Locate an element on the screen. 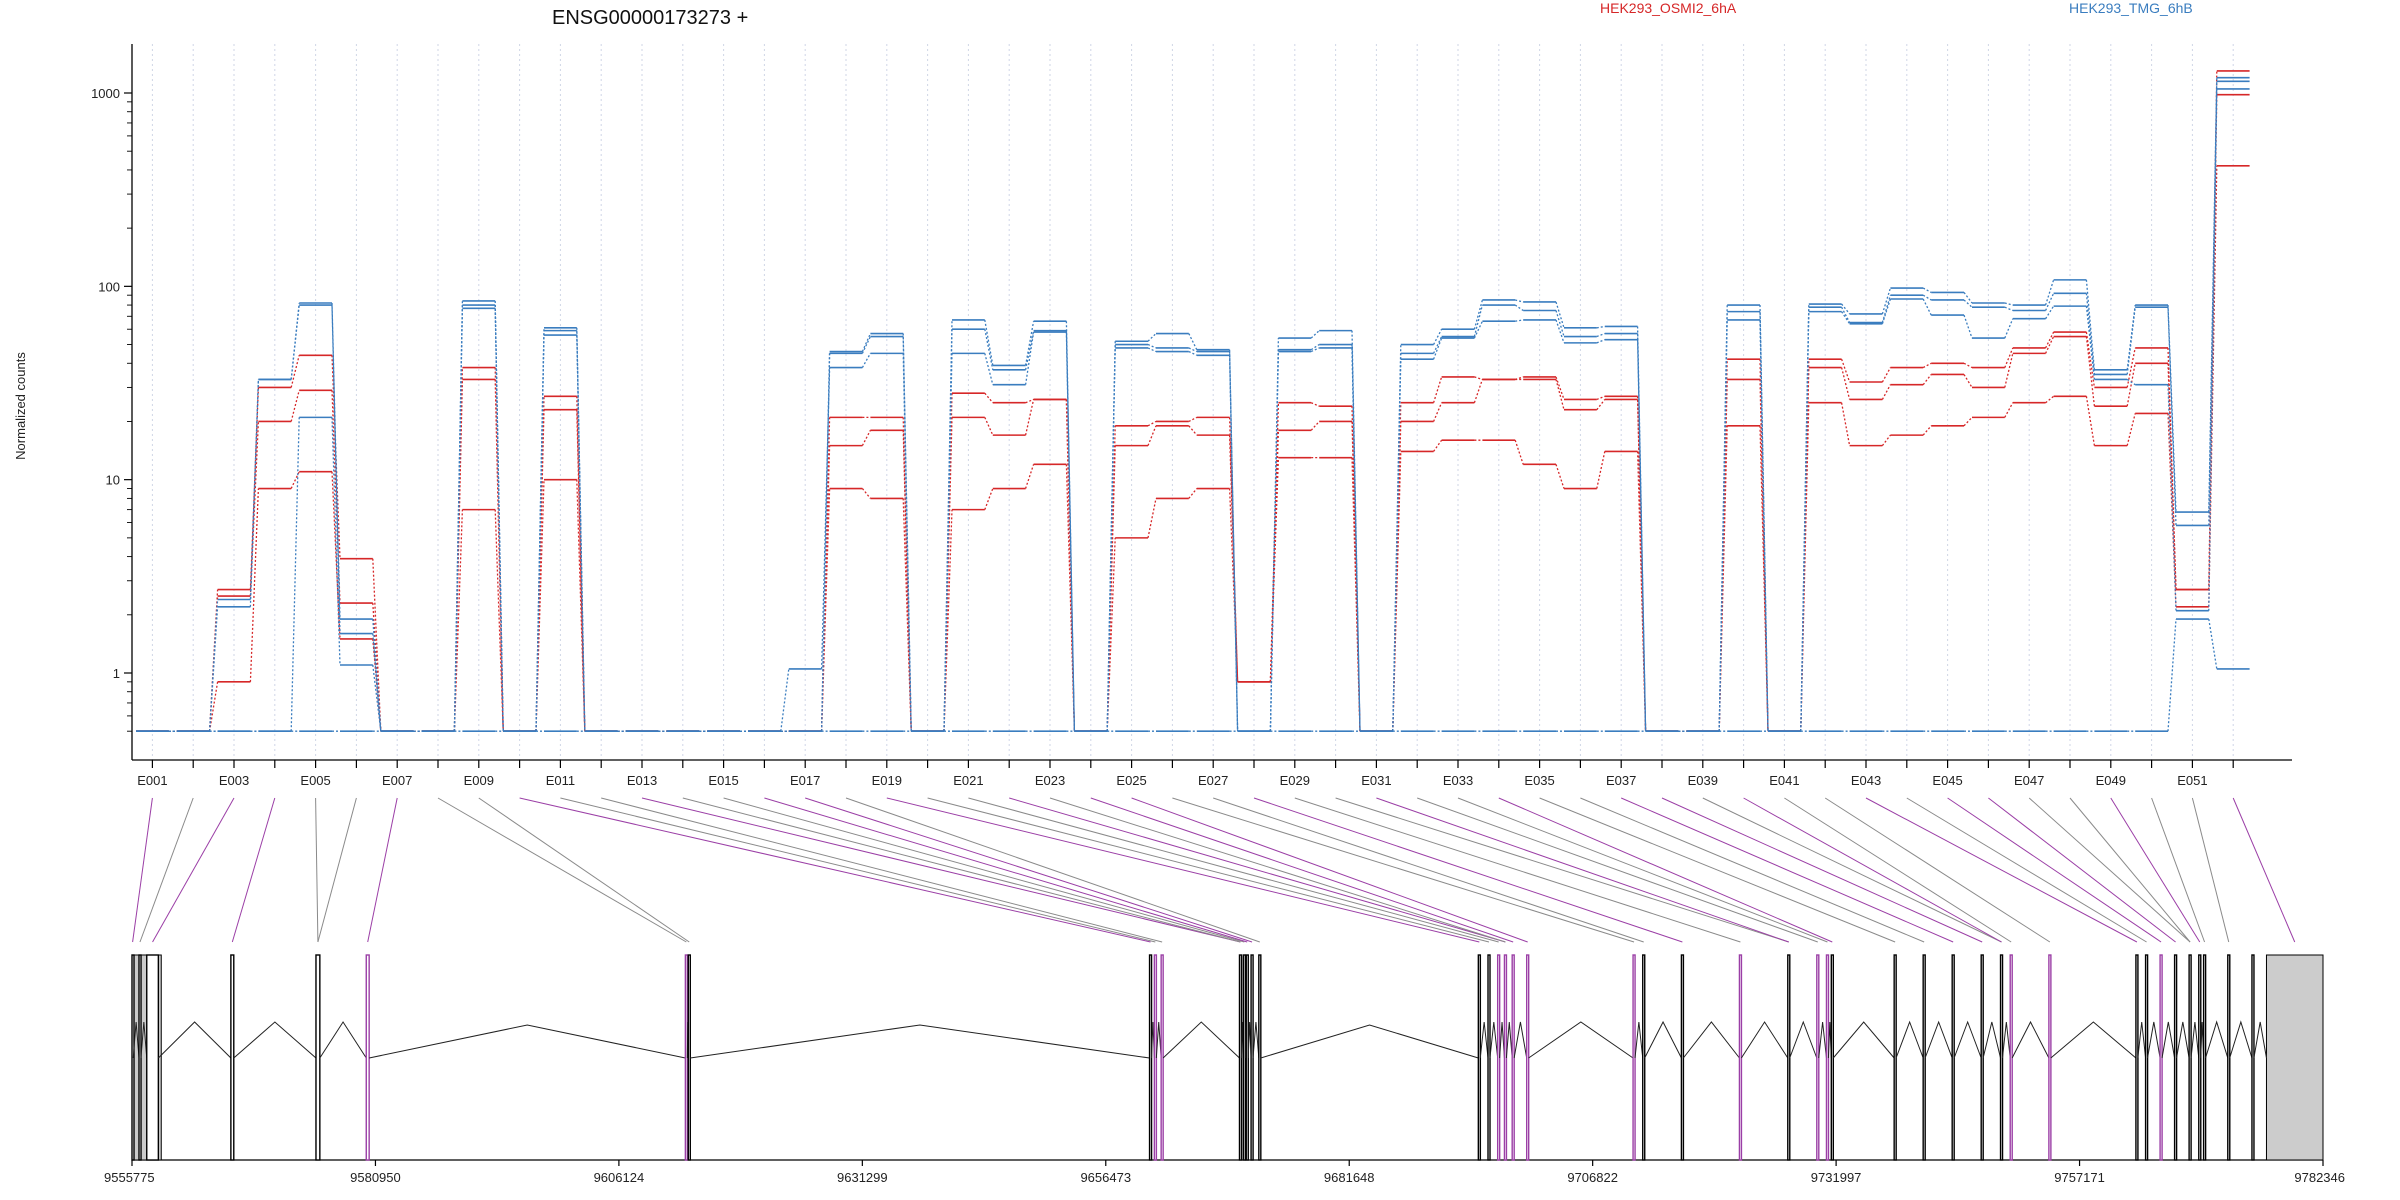  x-tick-label: E011 is located at coordinates (560, 780).